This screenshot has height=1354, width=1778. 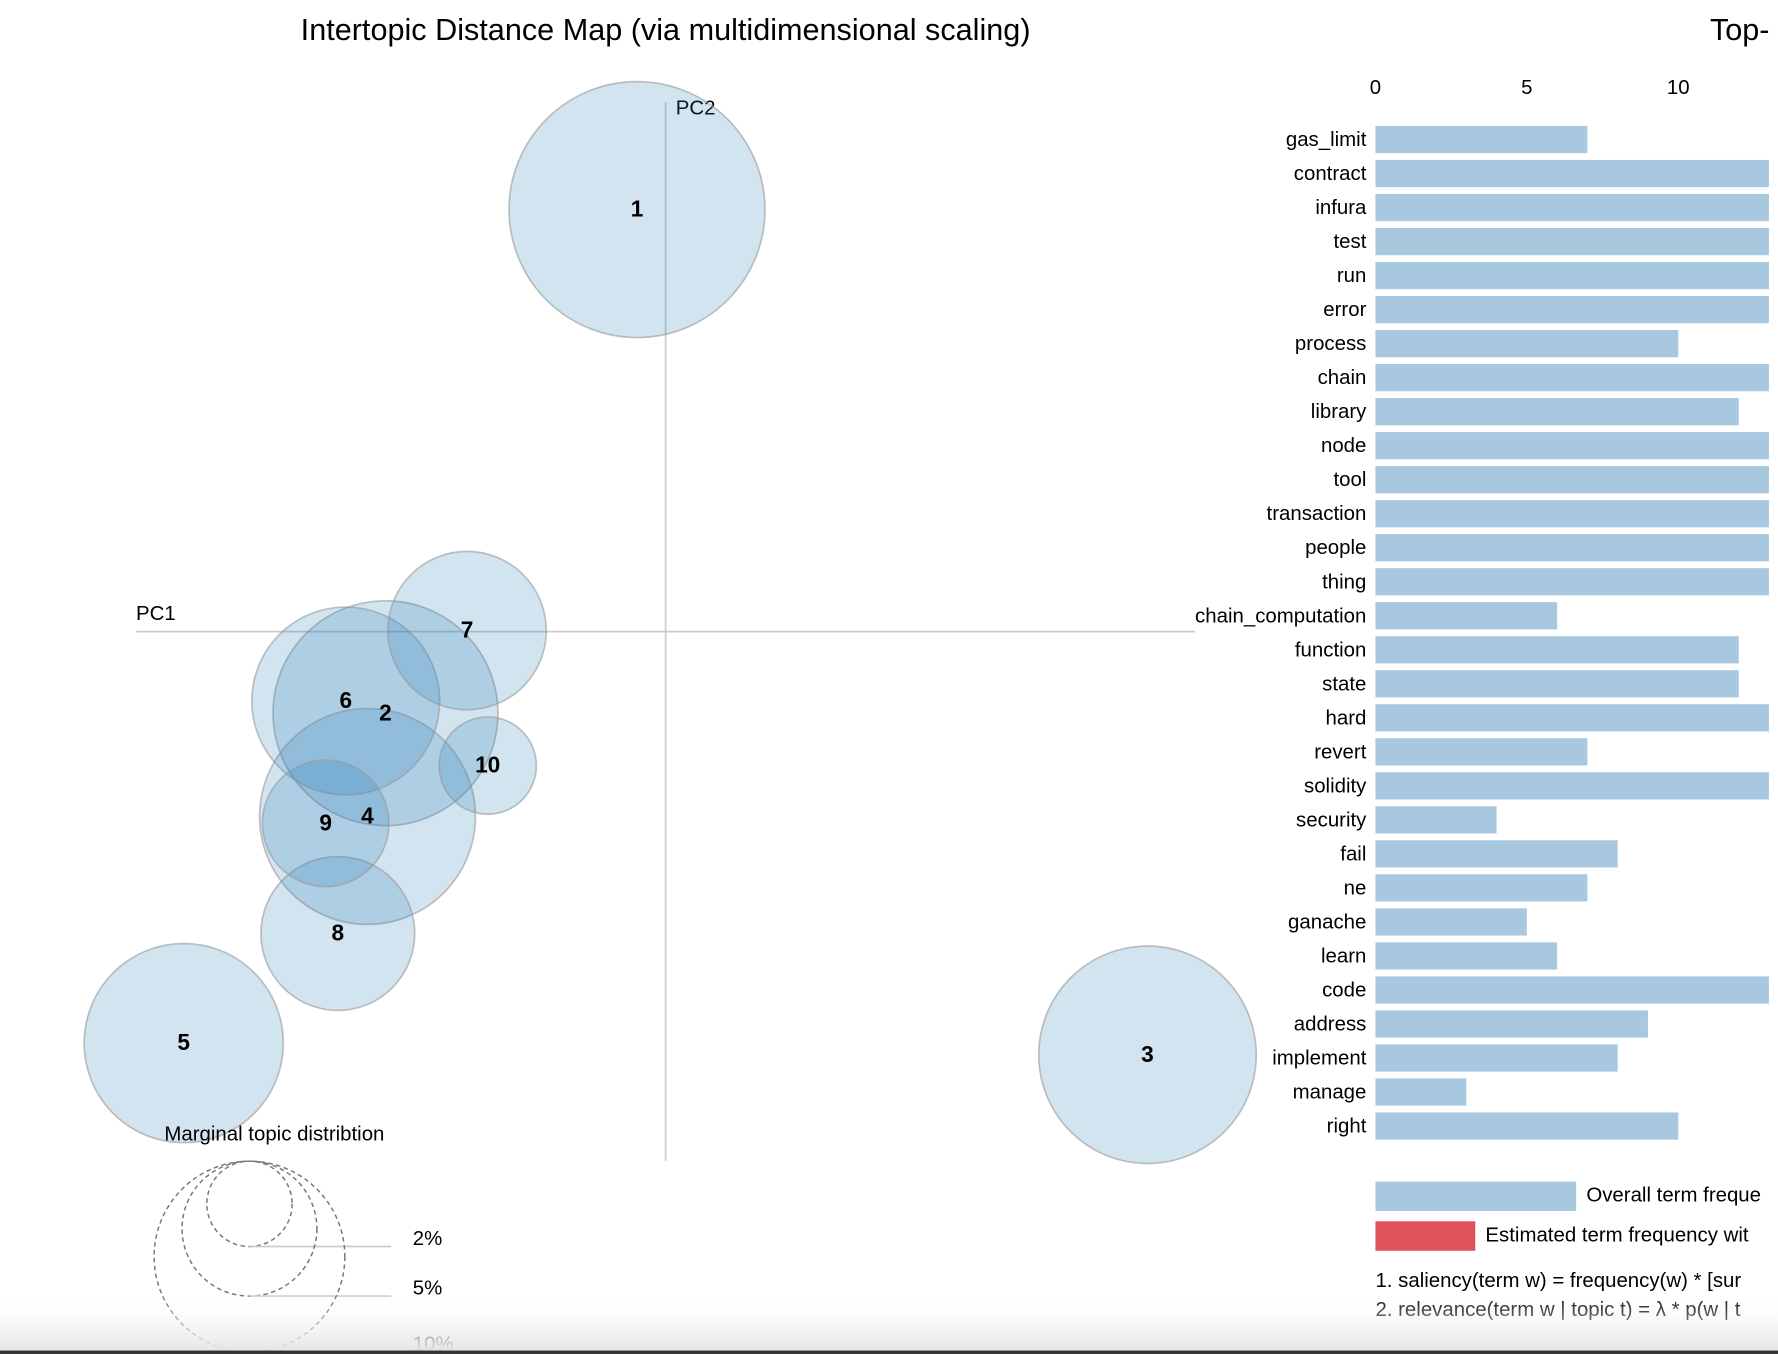 I want to click on topic-label: 8, so click(x=338, y=933).